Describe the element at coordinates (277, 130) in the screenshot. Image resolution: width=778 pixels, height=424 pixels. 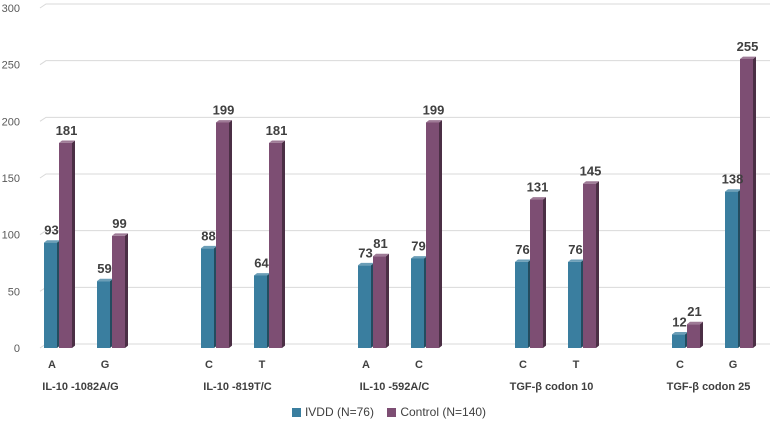
I see `data-label-control-3: 181` at that location.